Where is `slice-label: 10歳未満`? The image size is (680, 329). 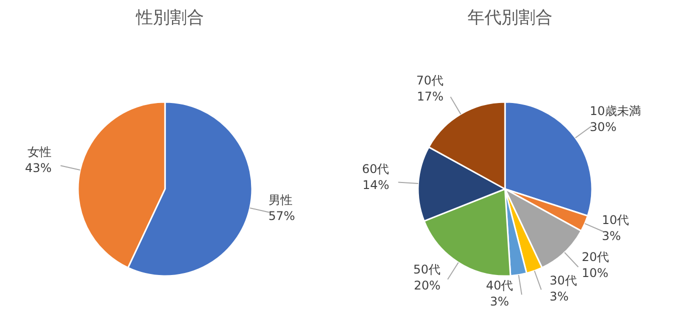
slice-label: 10歳未満 is located at coordinates (616, 111).